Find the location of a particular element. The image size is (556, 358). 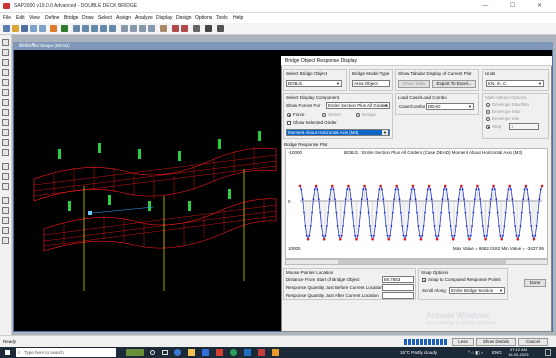

pointer-icon is located at coordinates (5, 42).